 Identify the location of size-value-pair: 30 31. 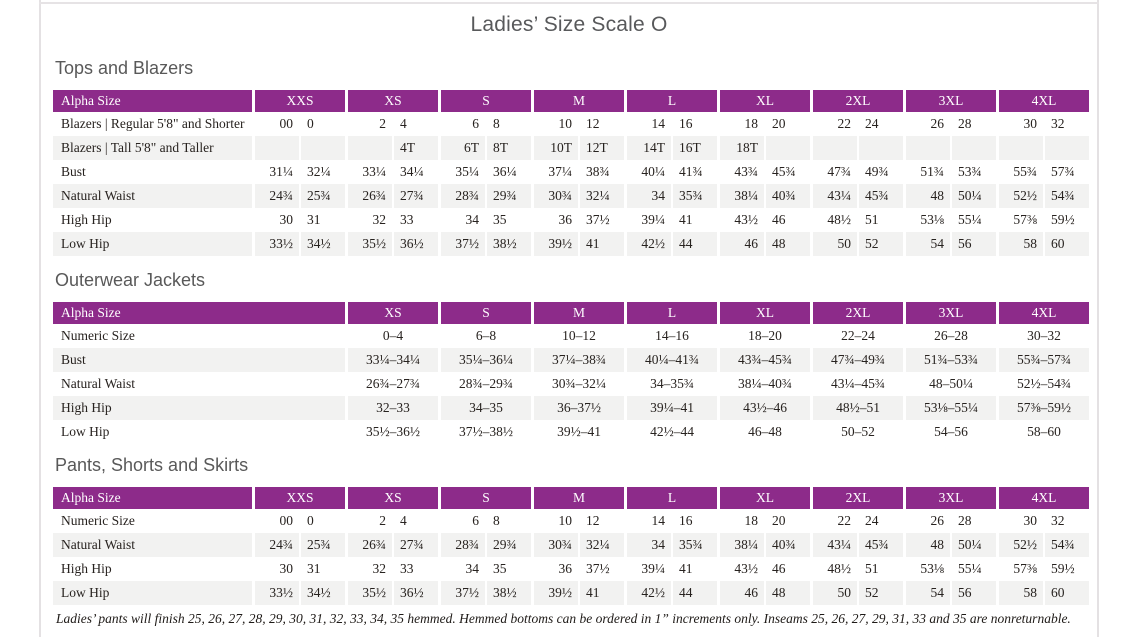
(300, 569).